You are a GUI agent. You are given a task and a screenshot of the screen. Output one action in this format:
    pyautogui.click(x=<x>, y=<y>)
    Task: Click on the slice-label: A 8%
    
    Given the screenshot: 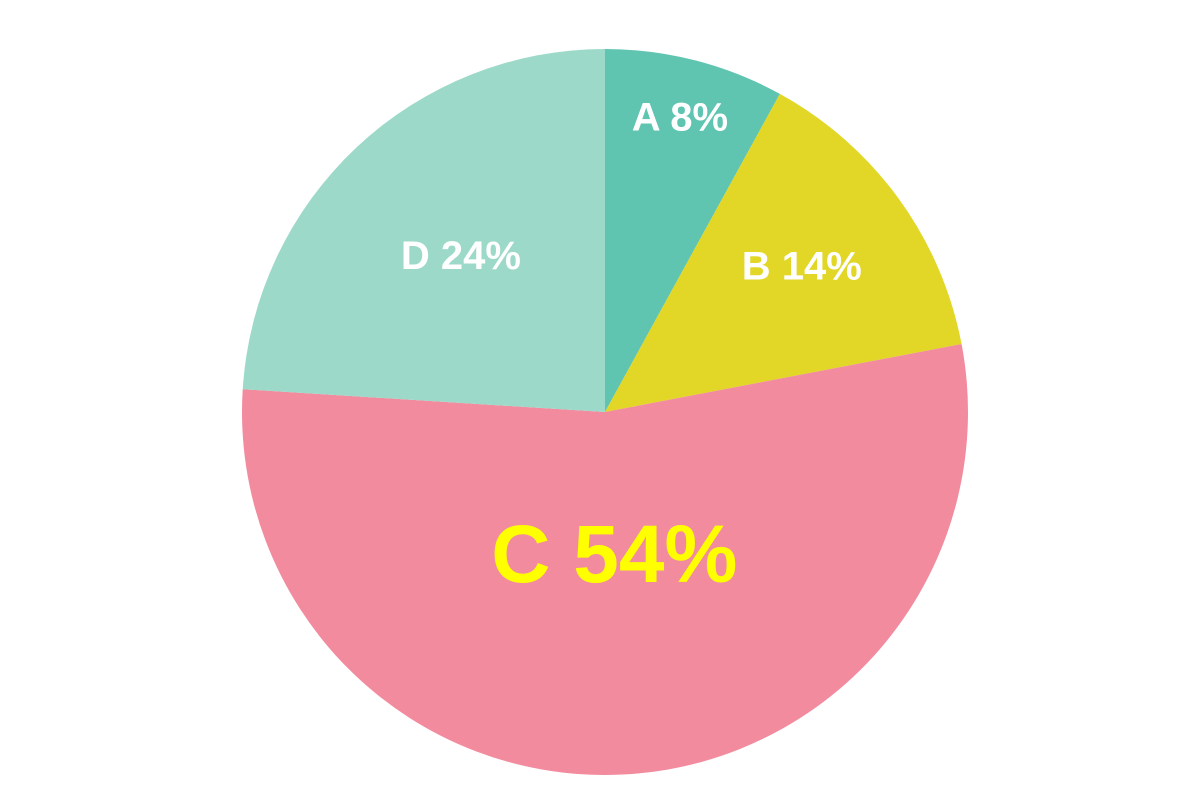 What is the action you would take?
    pyautogui.click(x=680, y=118)
    